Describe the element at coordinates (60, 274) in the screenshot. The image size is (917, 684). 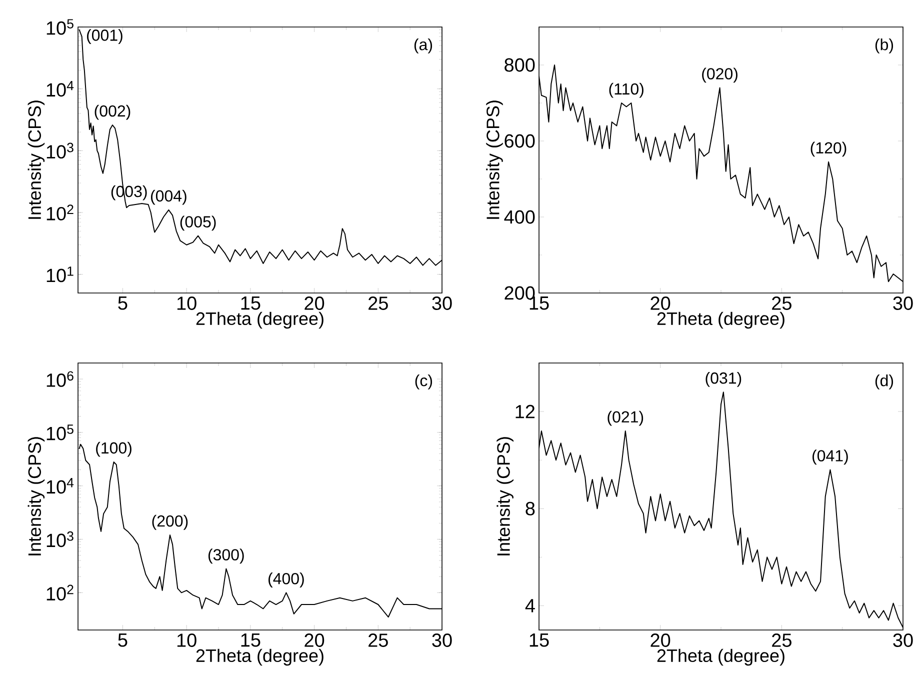
I see `y-tick-label: 10$^{1}$` at that location.